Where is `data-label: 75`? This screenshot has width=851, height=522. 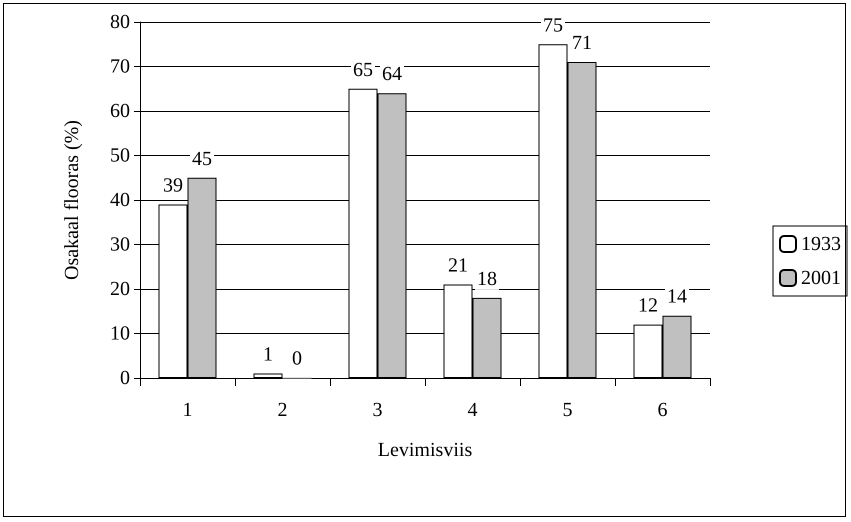 data-label: 75 is located at coordinates (553, 25).